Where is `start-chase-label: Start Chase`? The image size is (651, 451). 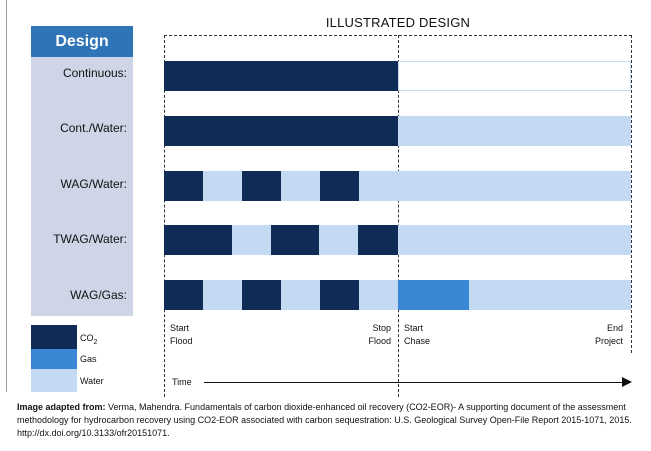
start-chase-label: Start Chase is located at coordinates (417, 334).